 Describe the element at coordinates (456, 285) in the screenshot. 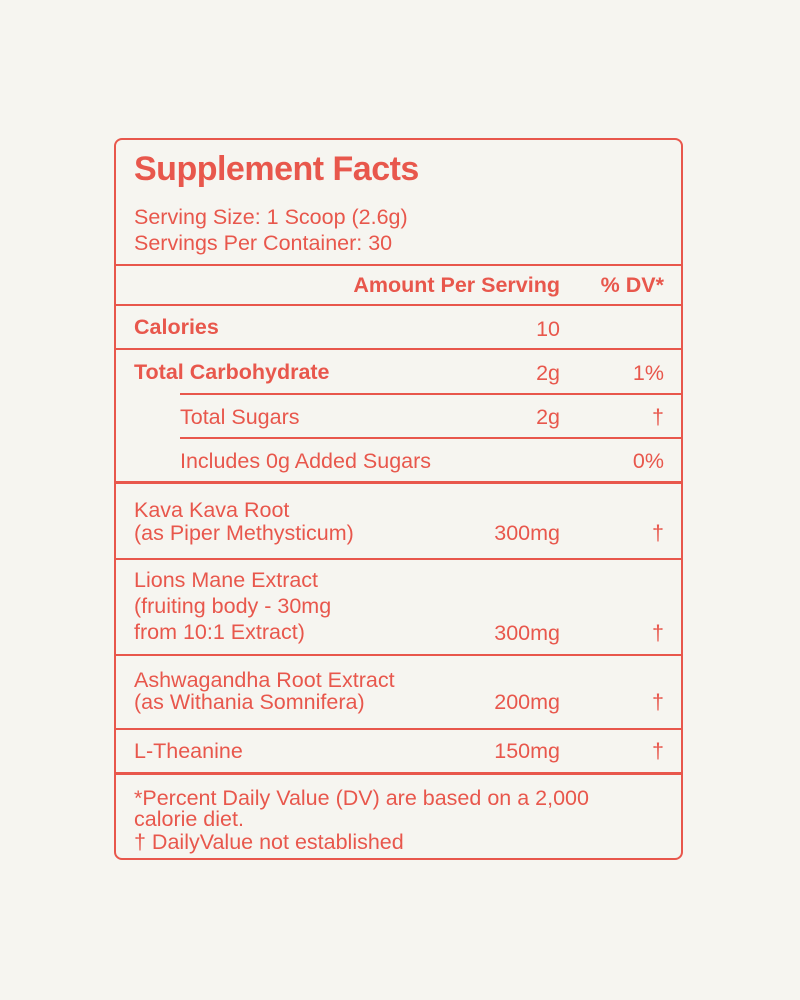

I see `amount-per-serving-header: Amount Per Serving` at that location.